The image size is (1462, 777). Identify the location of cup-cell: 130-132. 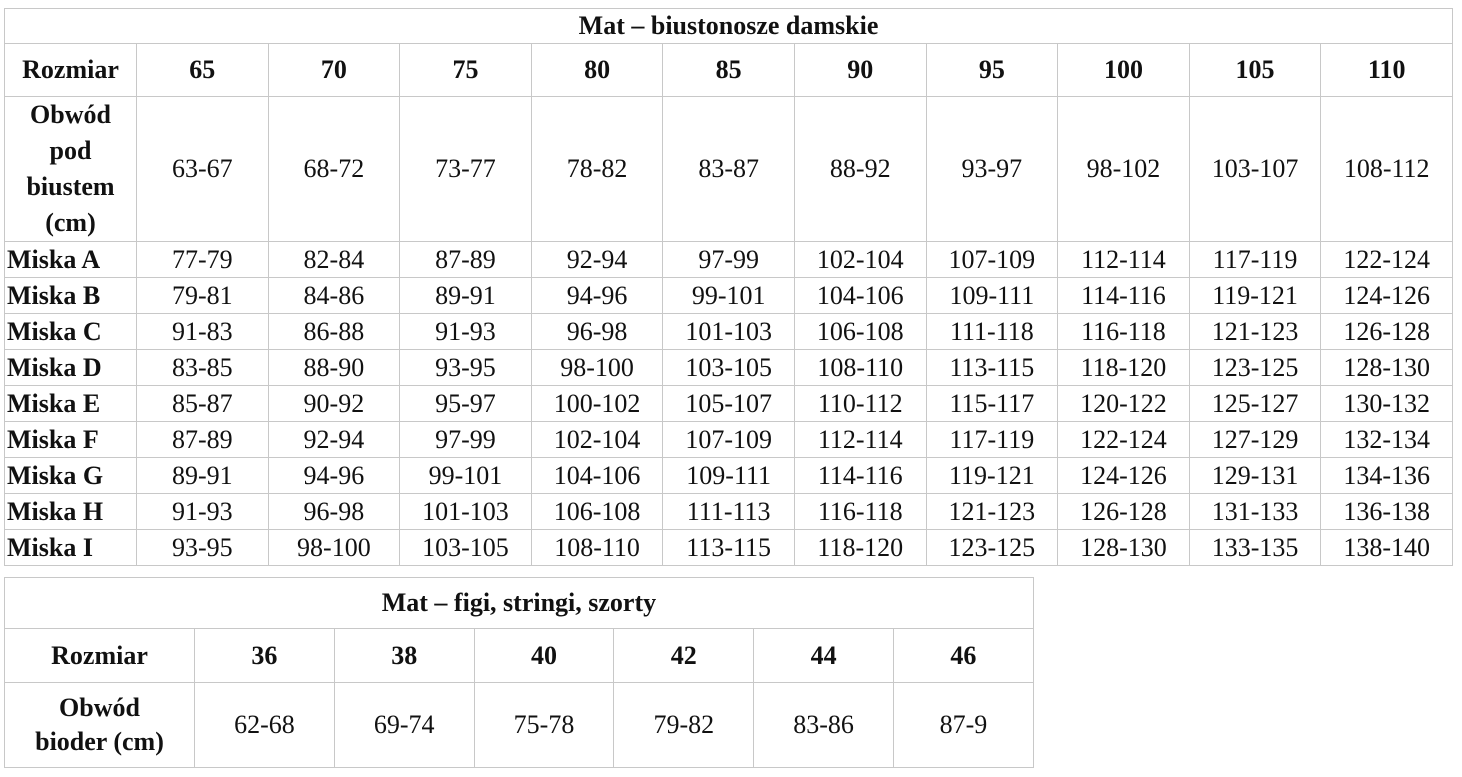
(1387, 403).